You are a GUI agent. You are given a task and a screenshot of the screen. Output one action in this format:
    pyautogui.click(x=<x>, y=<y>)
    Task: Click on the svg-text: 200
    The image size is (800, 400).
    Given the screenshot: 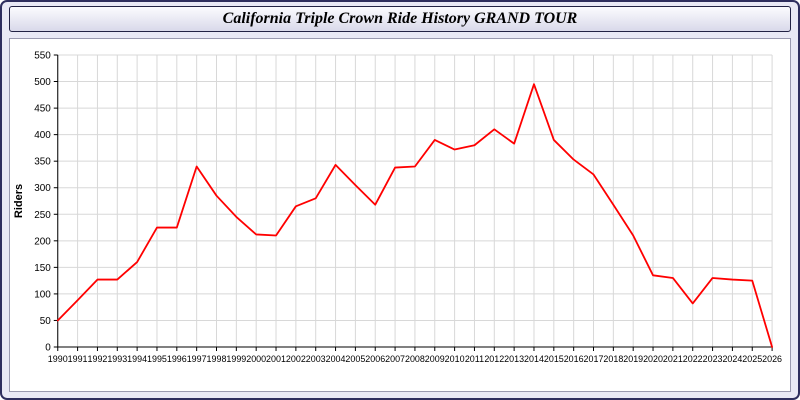 What is the action you would take?
    pyautogui.click(x=42, y=241)
    